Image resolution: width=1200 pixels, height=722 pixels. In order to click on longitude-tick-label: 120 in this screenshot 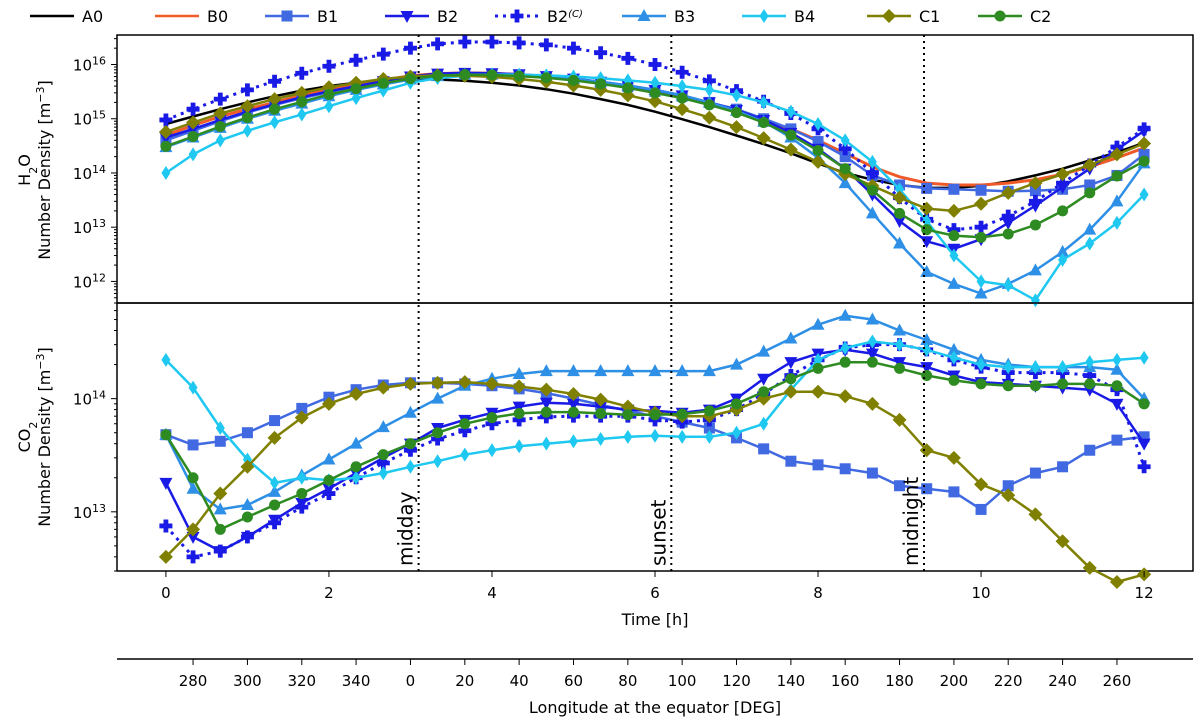, I will do `click(736, 681)`.